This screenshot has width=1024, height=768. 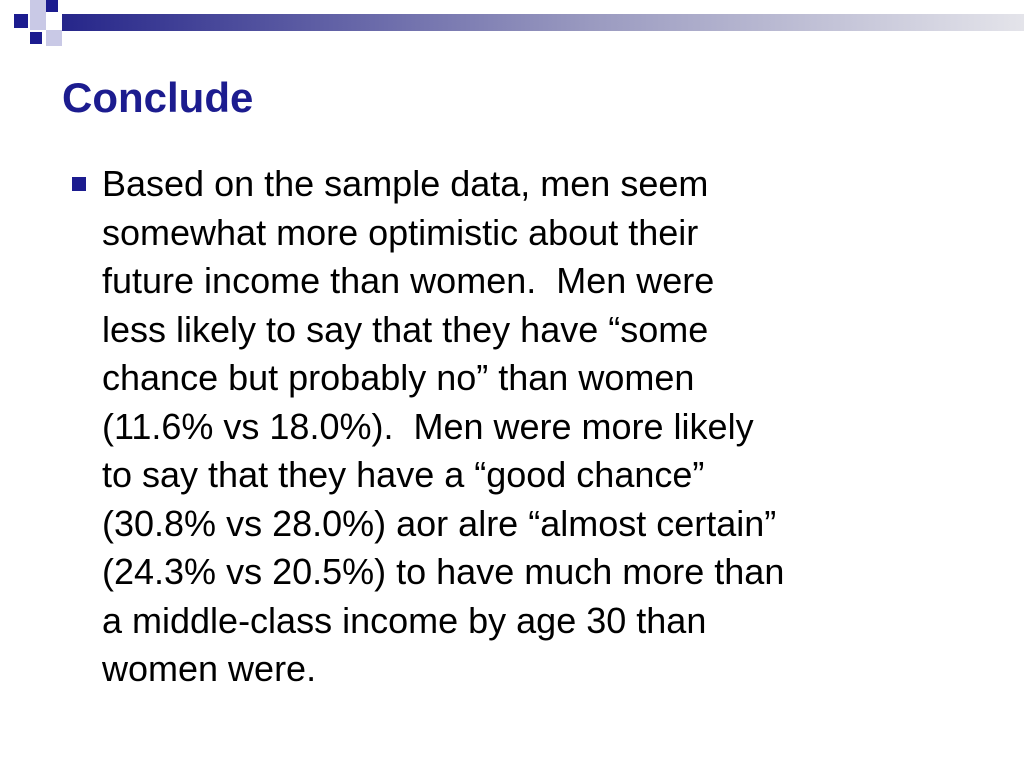 I want to click on text-line: to say that they have a “good chance”, so click(x=403, y=474).